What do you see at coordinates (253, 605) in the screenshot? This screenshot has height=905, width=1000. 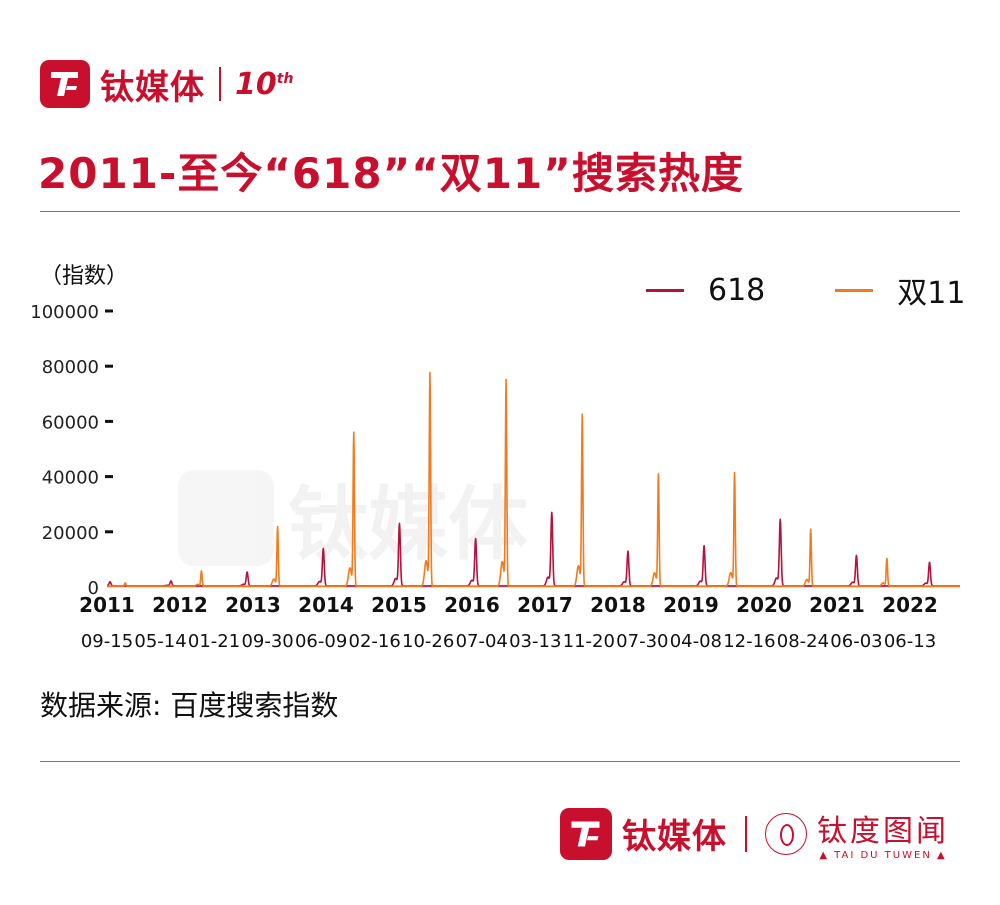 I see `x-year-label: 2013` at bounding box center [253, 605].